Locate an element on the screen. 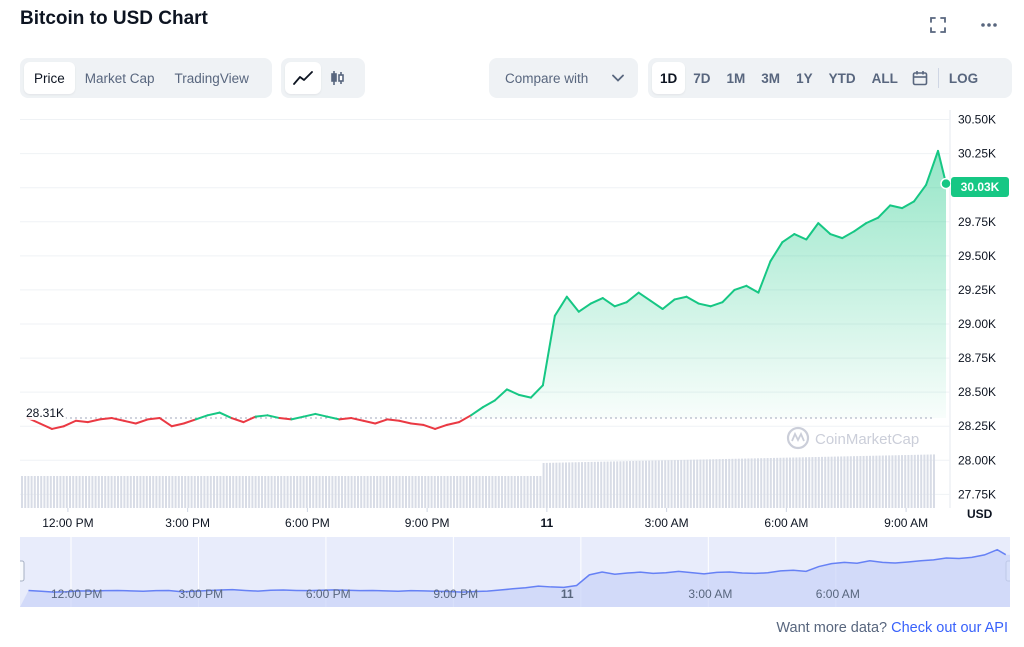 The width and height of the screenshot is (1024, 647). date-range-button is located at coordinates (920, 78).